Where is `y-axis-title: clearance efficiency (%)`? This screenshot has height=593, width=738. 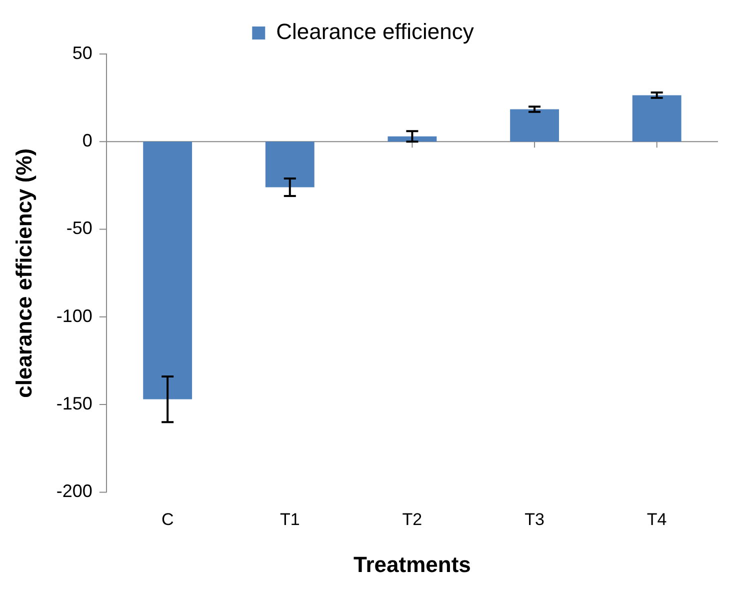 y-axis-title: clearance efficiency (%) is located at coordinates (23, 273).